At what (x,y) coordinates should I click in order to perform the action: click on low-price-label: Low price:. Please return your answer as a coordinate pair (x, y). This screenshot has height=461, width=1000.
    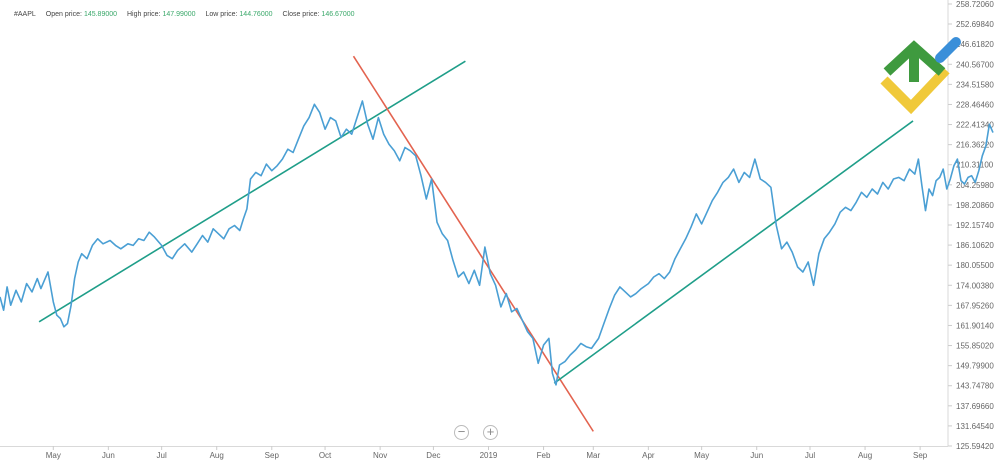
    Looking at the image, I should click on (221, 14).